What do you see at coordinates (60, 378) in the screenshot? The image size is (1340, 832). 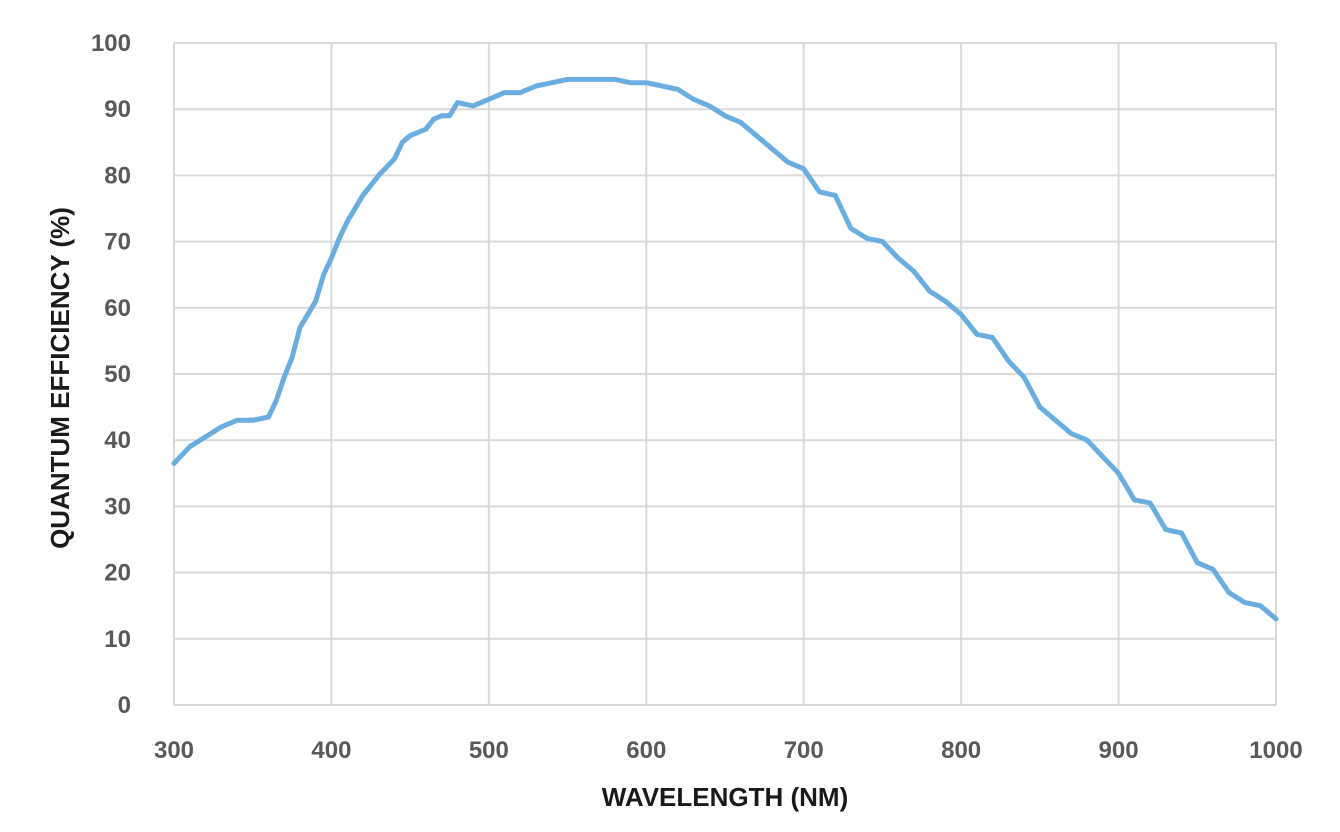 I see `y-axis-label: QUANTUM EFFICIENCY (%)` at bounding box center [60, 378].